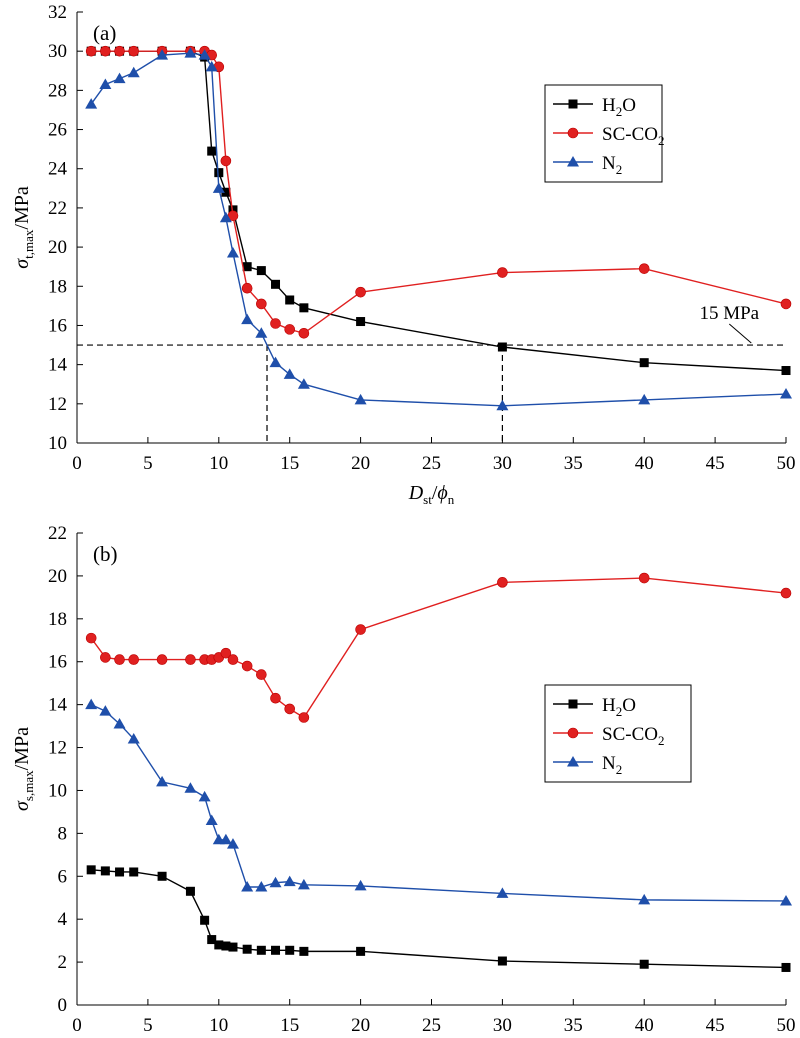  What do you see at coordinates (105, 554) in the screenshot?
I see `panel-label: (b)` at bounding box center [105, 554].